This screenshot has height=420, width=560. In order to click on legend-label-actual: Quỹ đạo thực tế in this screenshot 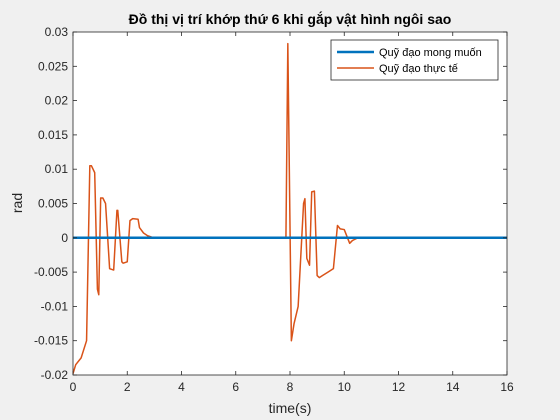, I will do `click(418, 69)`.